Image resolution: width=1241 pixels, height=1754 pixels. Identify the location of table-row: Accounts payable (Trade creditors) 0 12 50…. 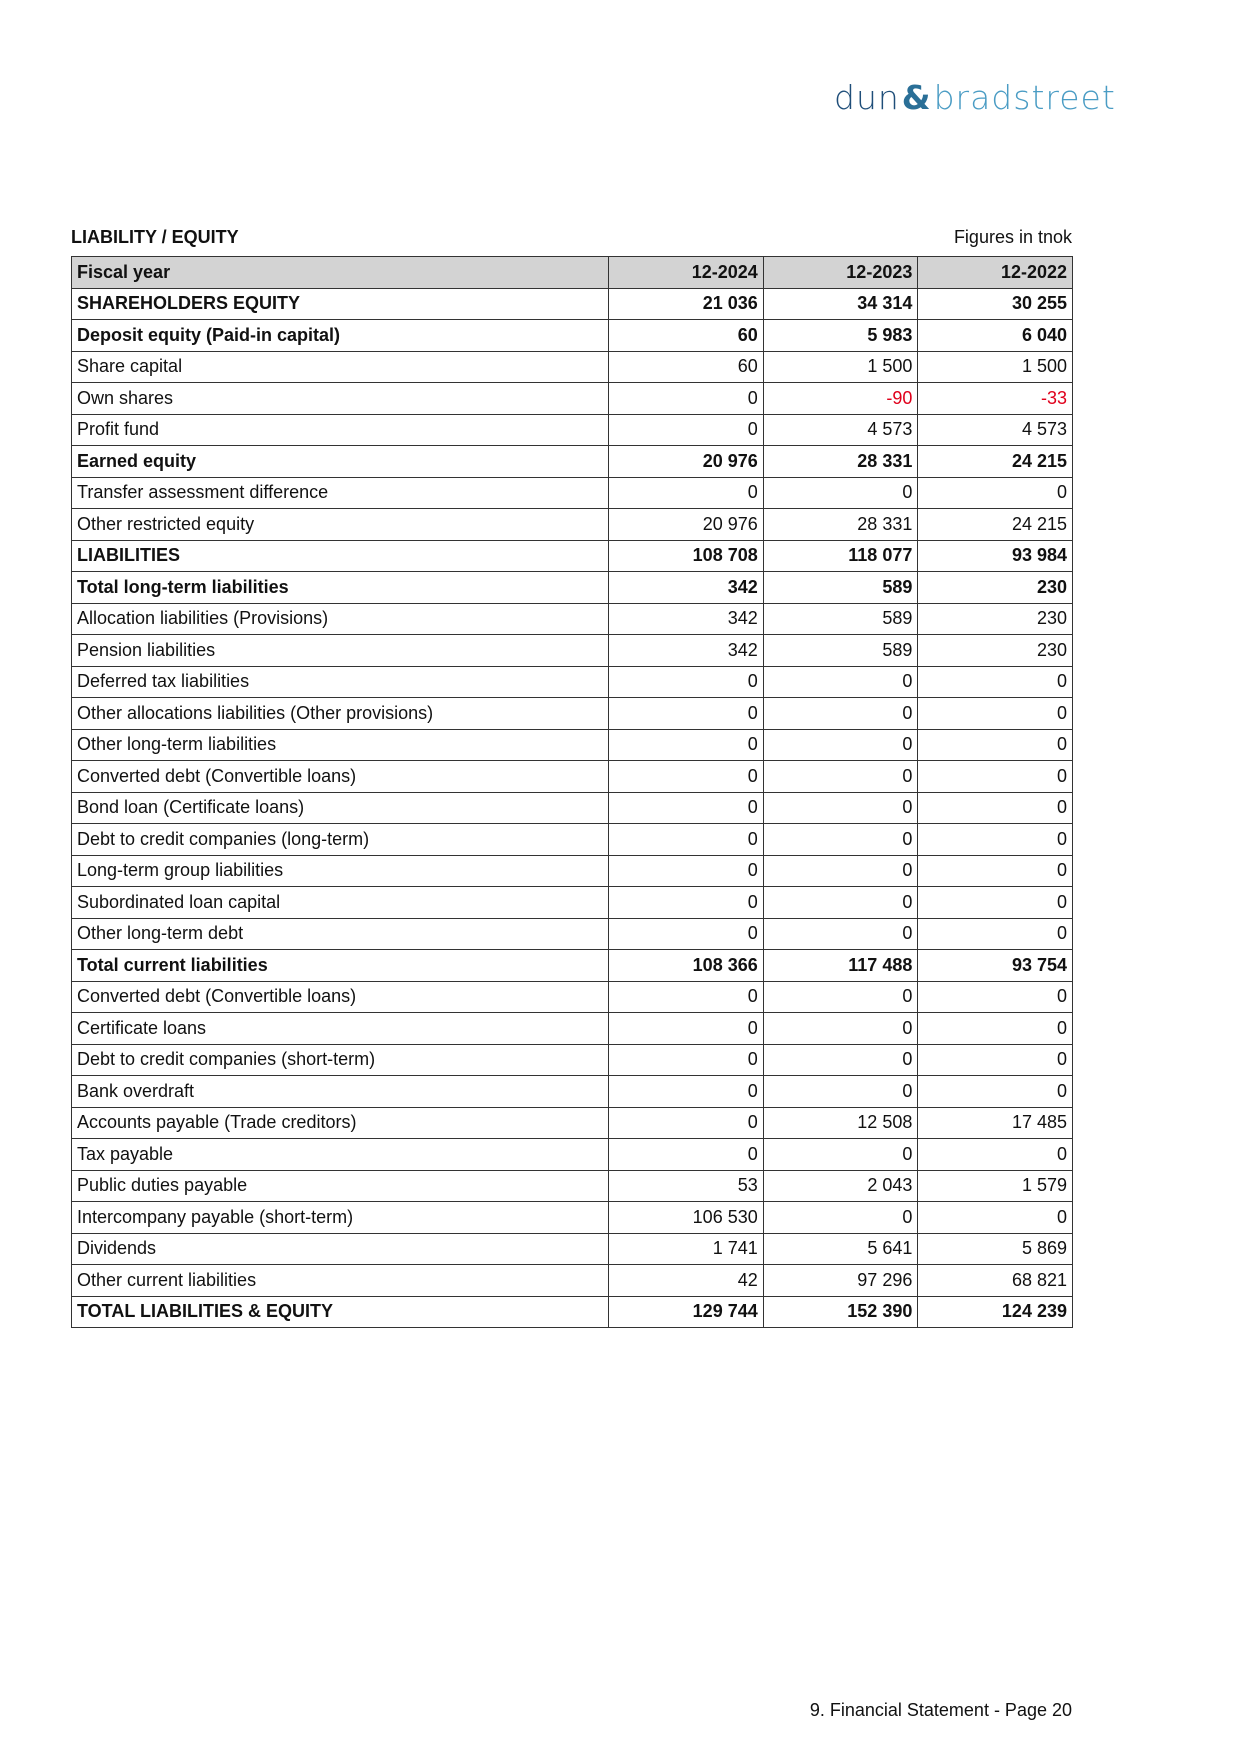
(571, 1122).